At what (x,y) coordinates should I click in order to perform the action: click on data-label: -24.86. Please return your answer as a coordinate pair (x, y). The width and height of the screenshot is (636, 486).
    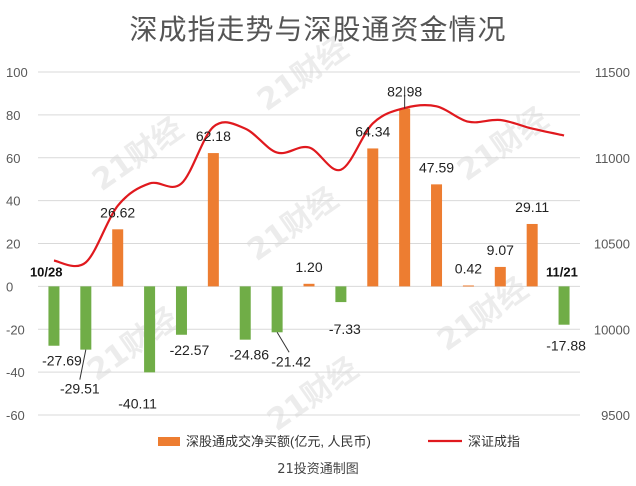
    Looking at the image, I should click on (249, 355).